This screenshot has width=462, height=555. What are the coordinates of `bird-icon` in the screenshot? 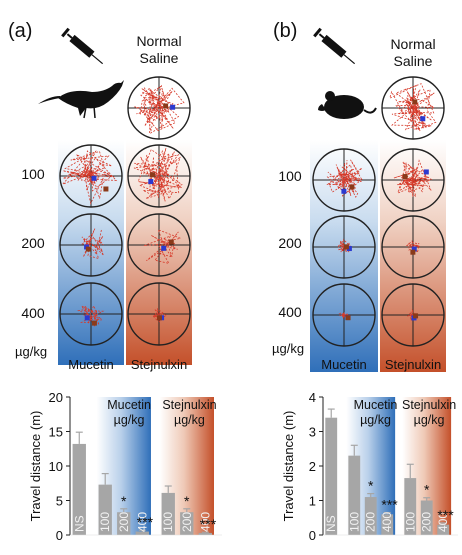 It's located at (81, 99).